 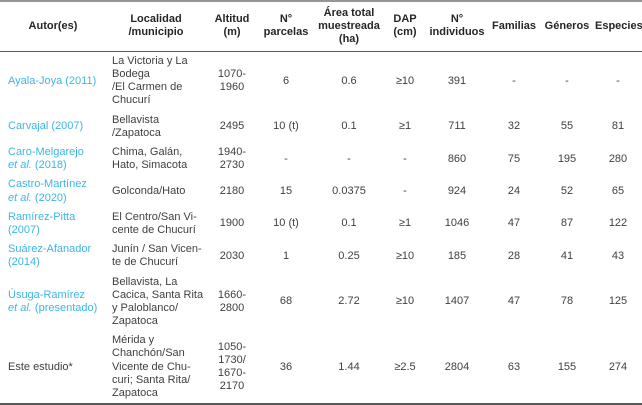 I want to click on altitude-cell: 1070- 1960, so click(x=232, y=81).